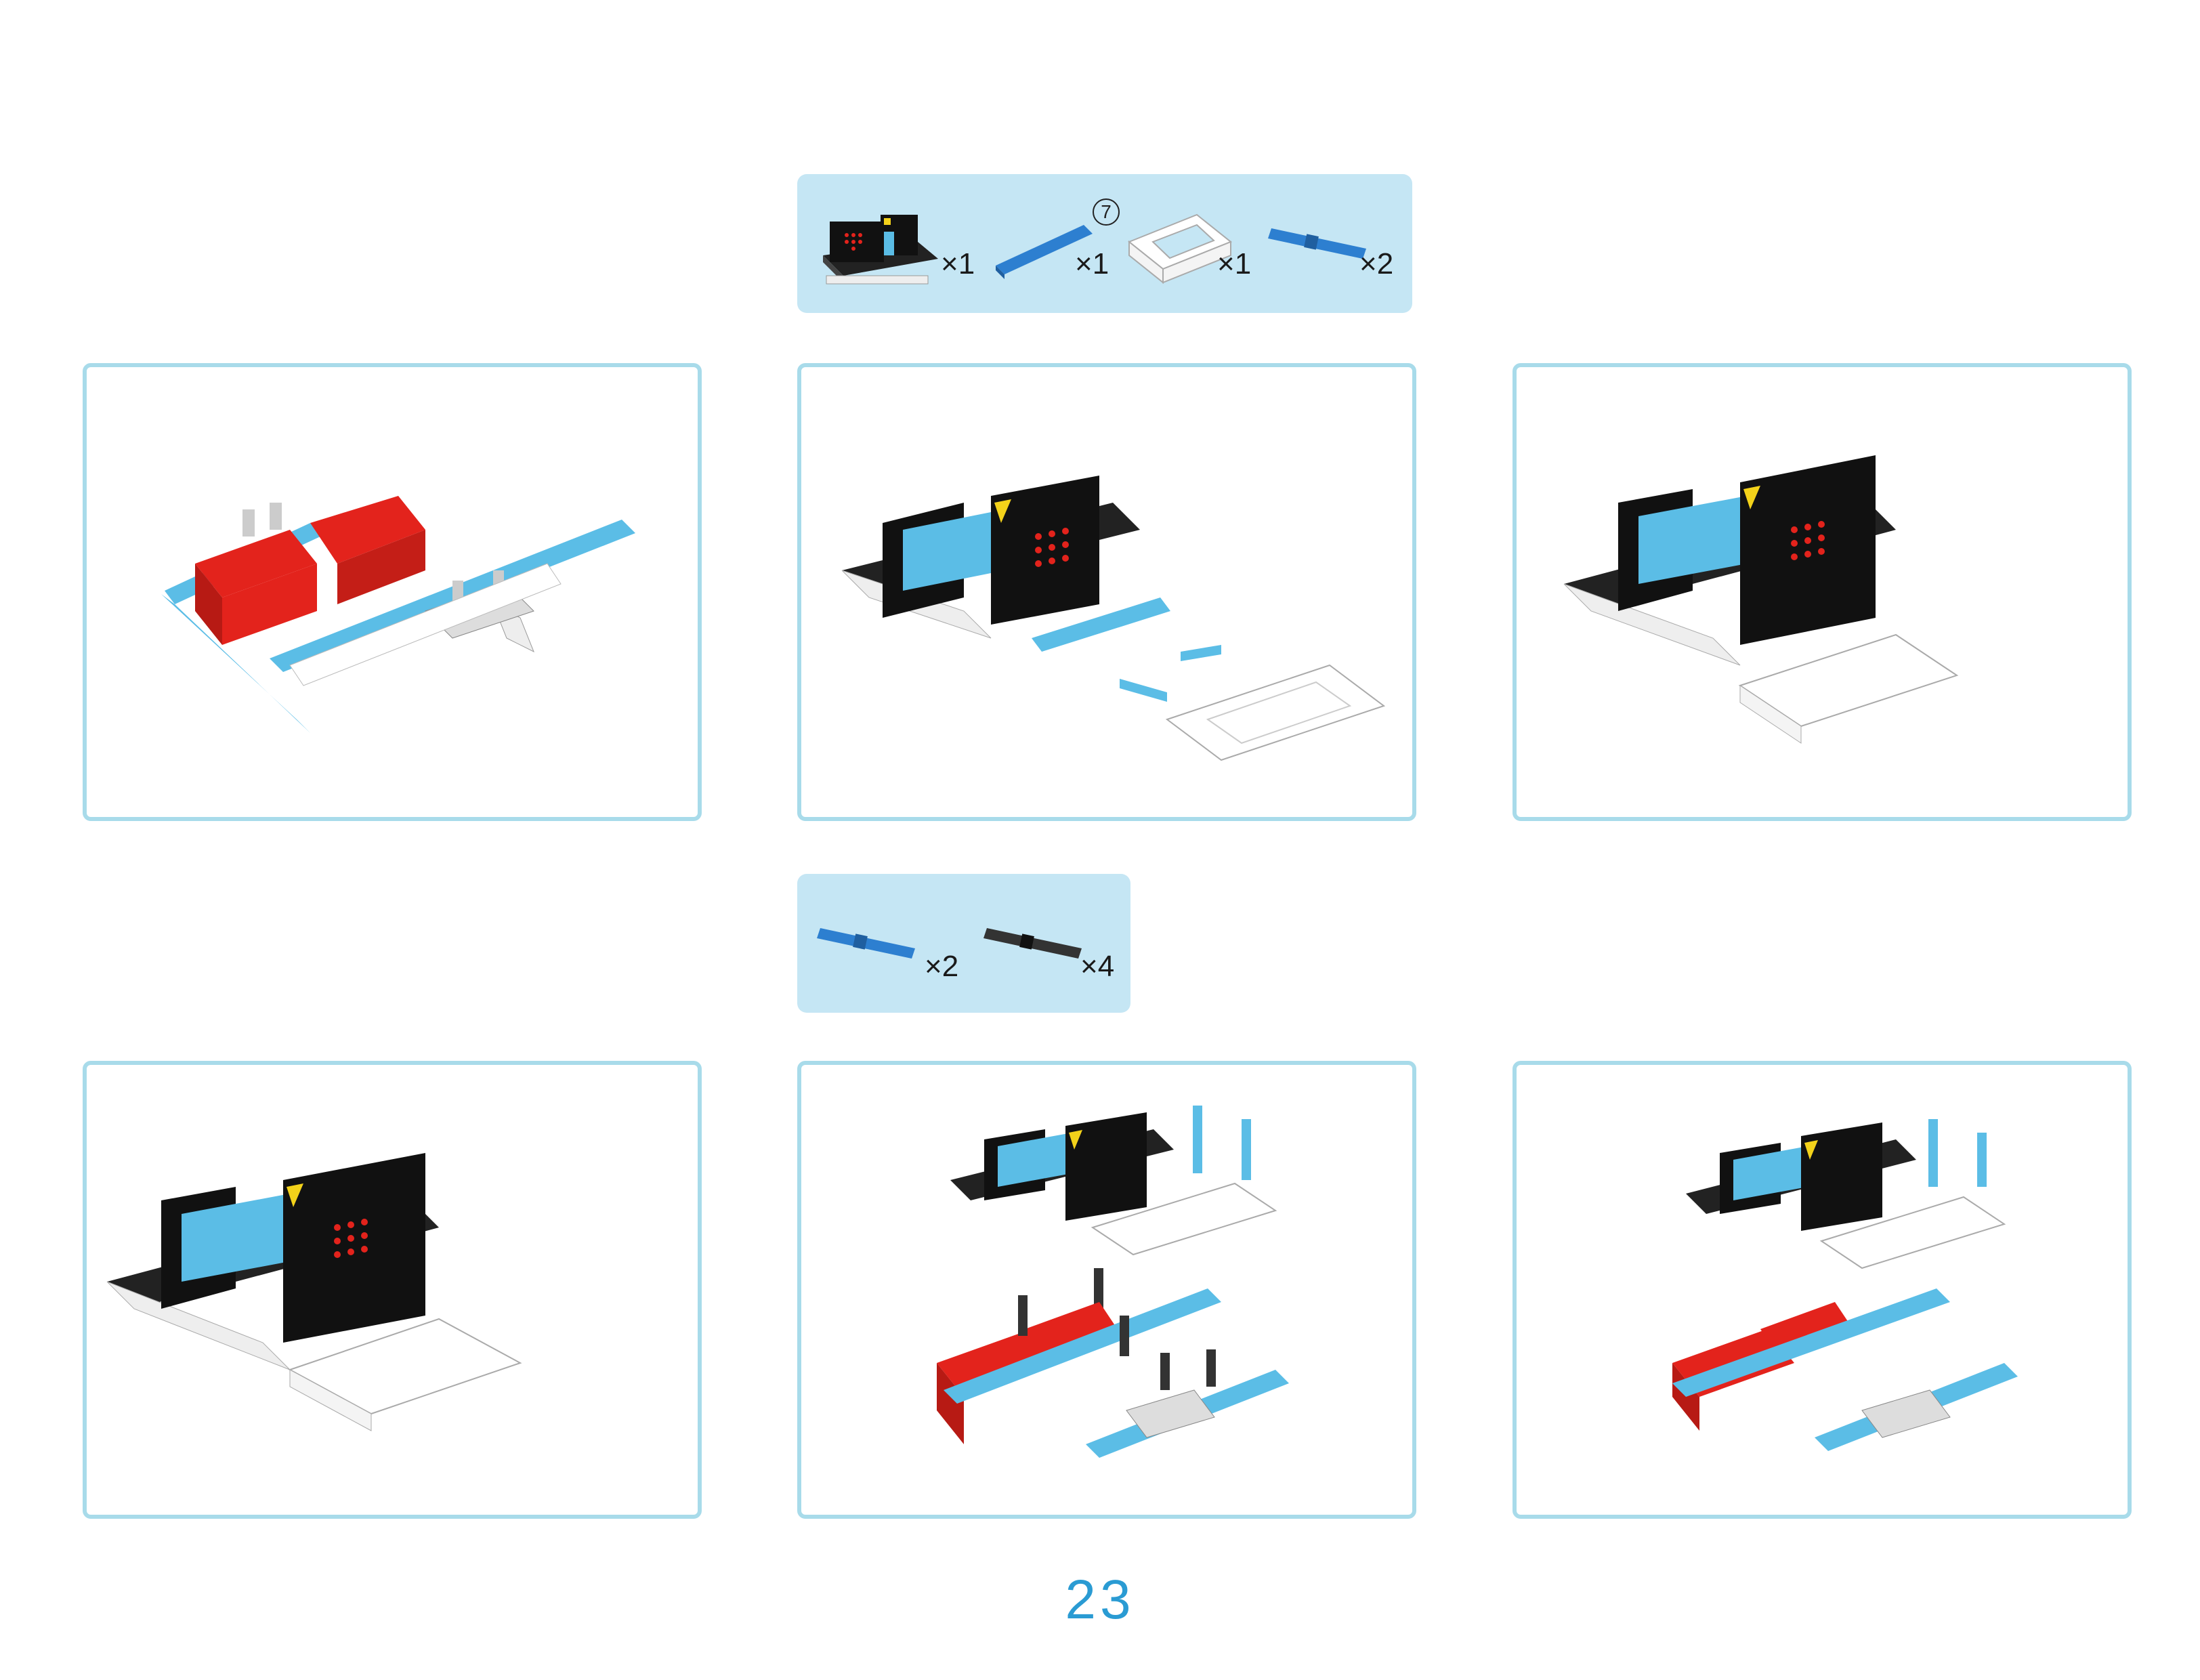 The image size is (2200, 1680). I want to click on board-and-chassis-with-pins-exploded-illustration, so click(1113, 1282).